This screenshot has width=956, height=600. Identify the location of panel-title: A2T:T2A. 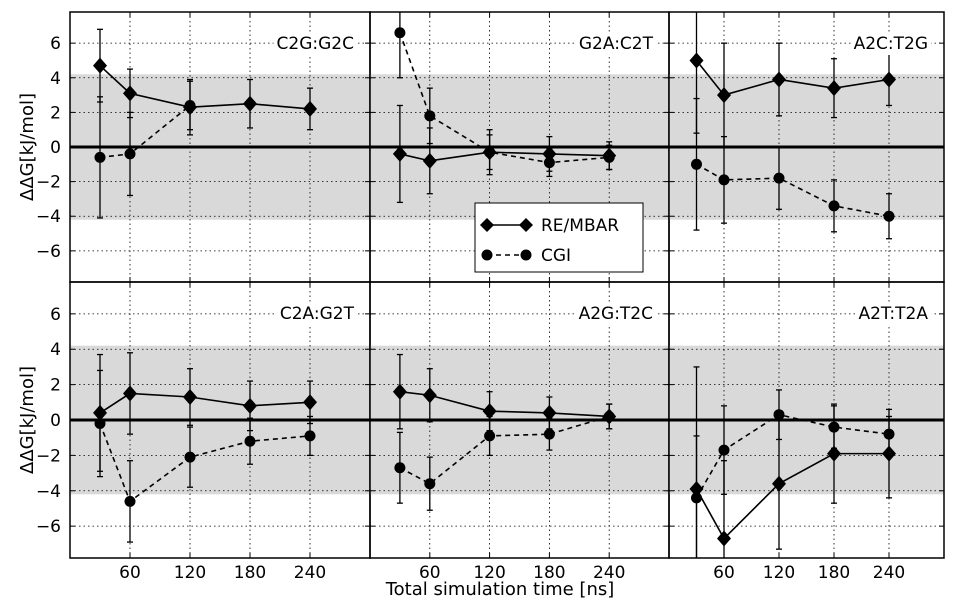
(893, 314).